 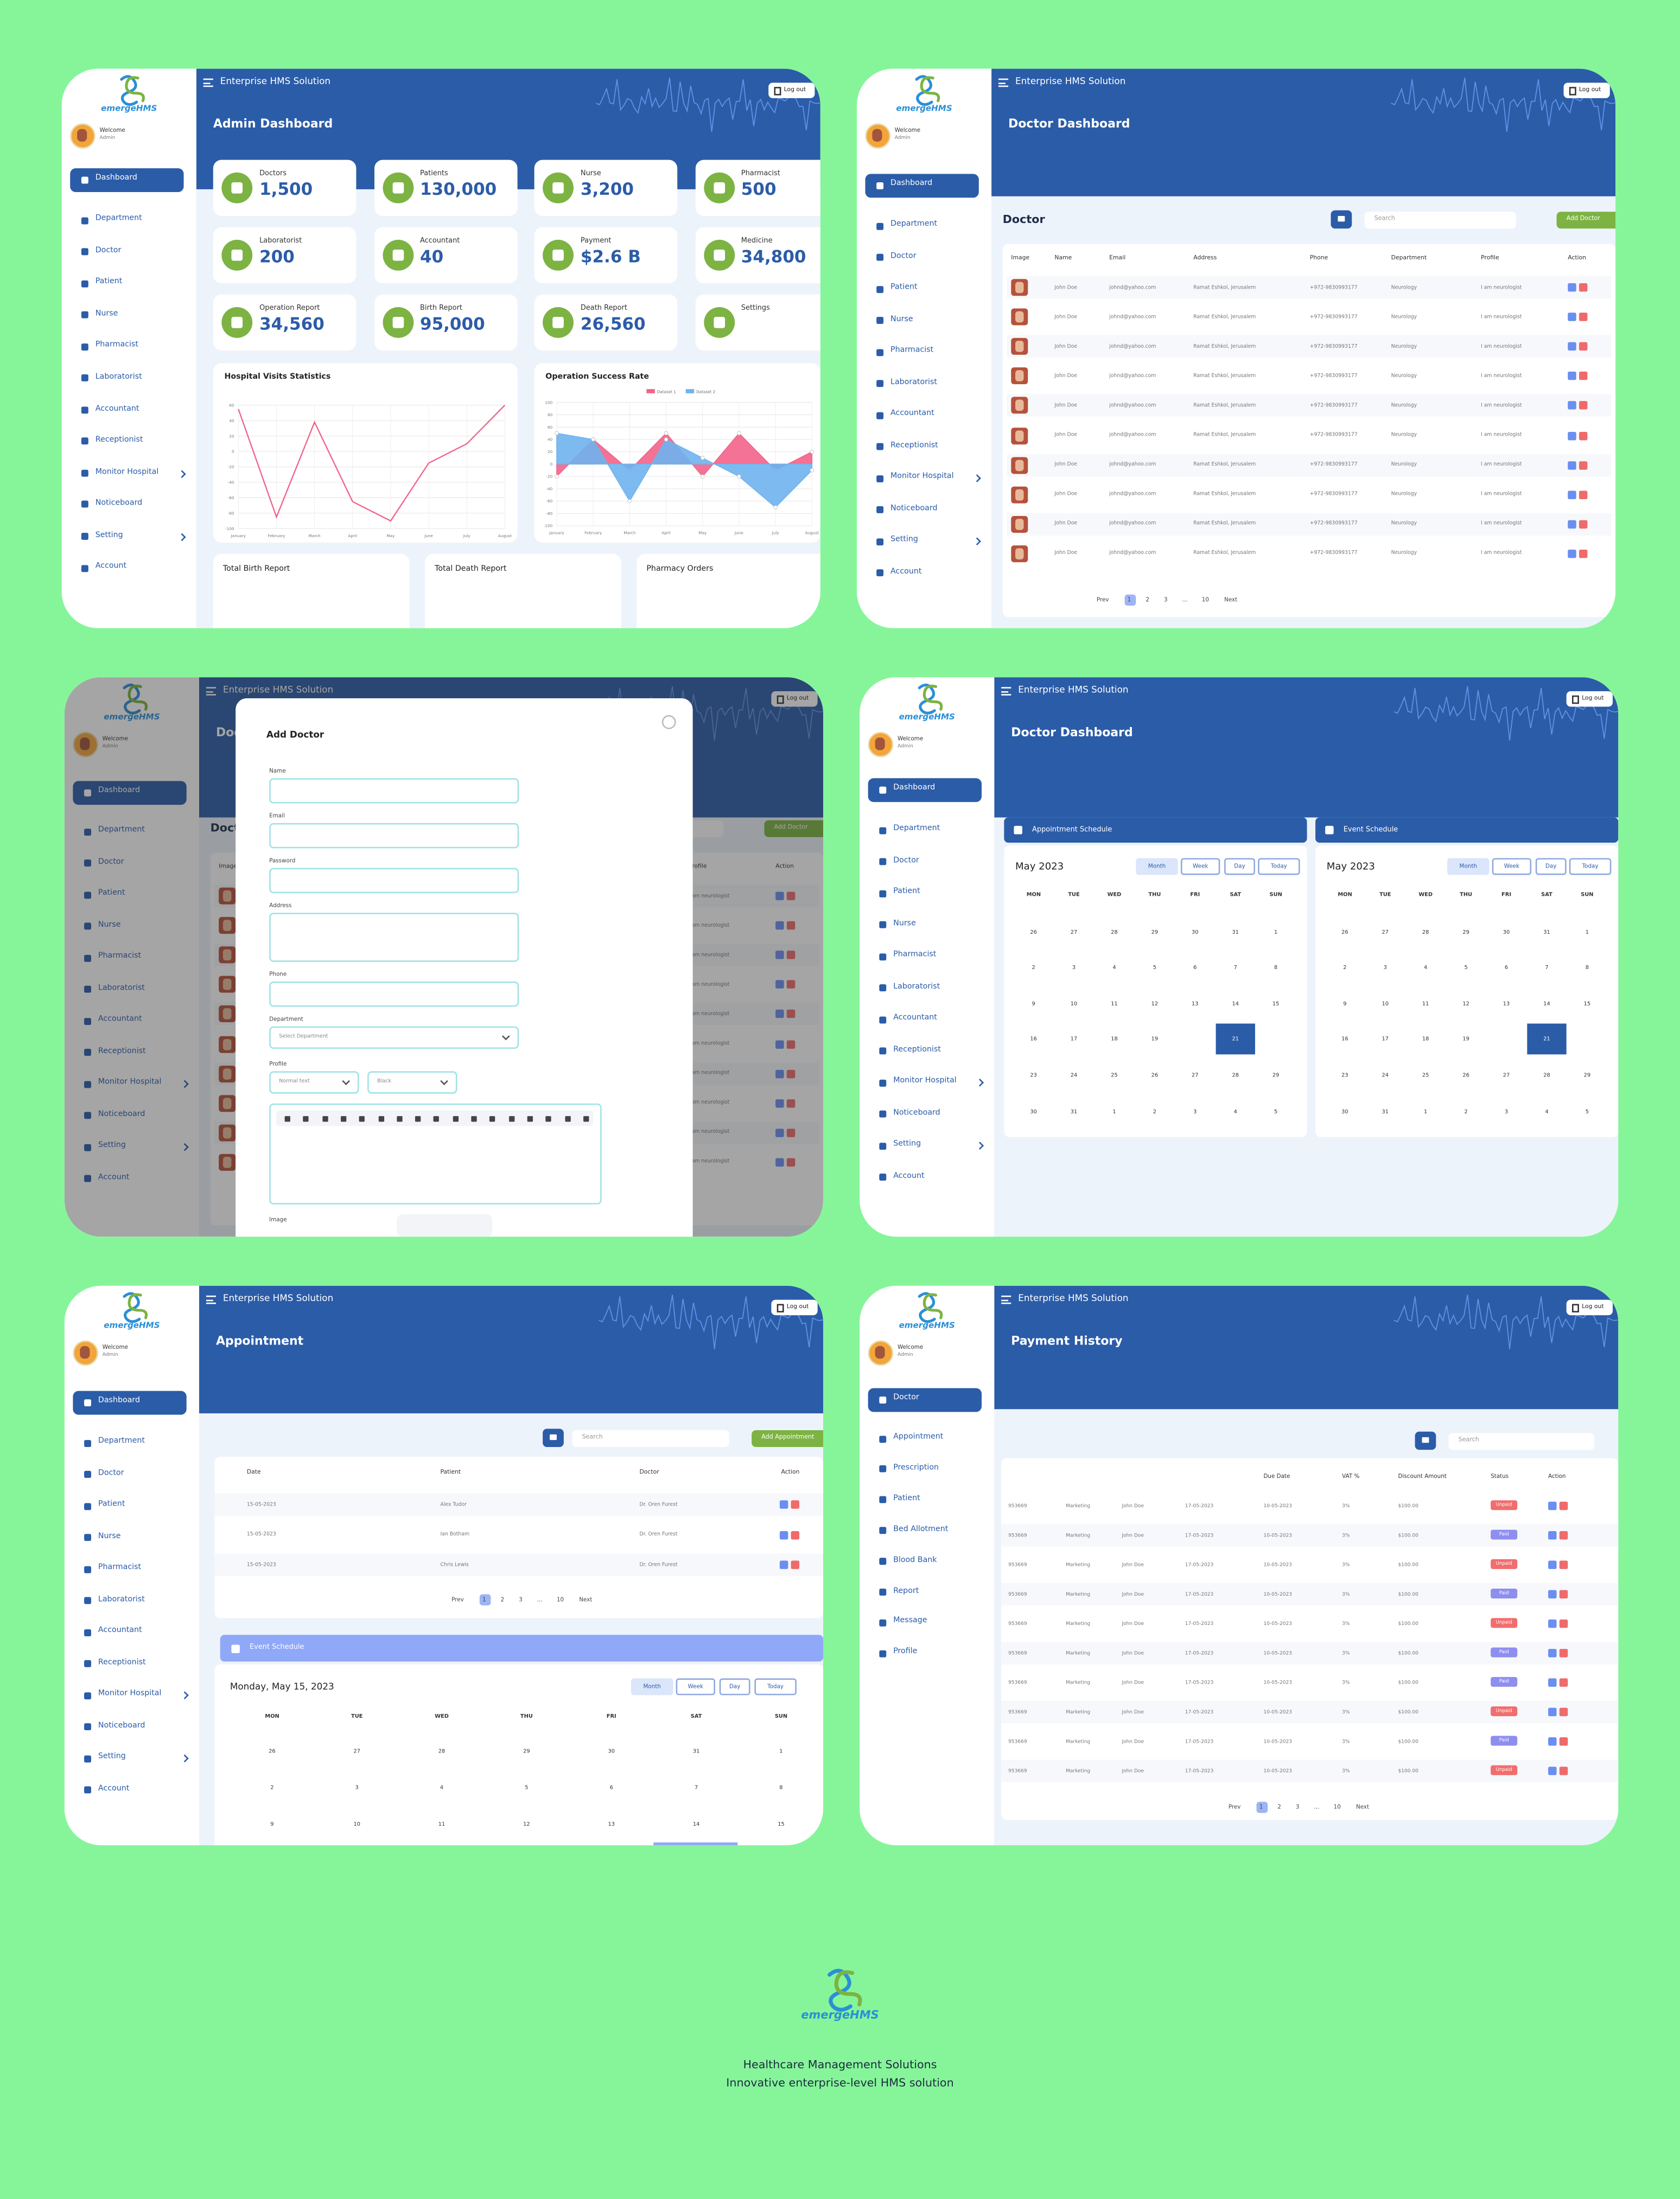 What do you see at coordinates (906, 571) in the screenshot?
I see `nav-label: Account` at bounding box center [906, 571].